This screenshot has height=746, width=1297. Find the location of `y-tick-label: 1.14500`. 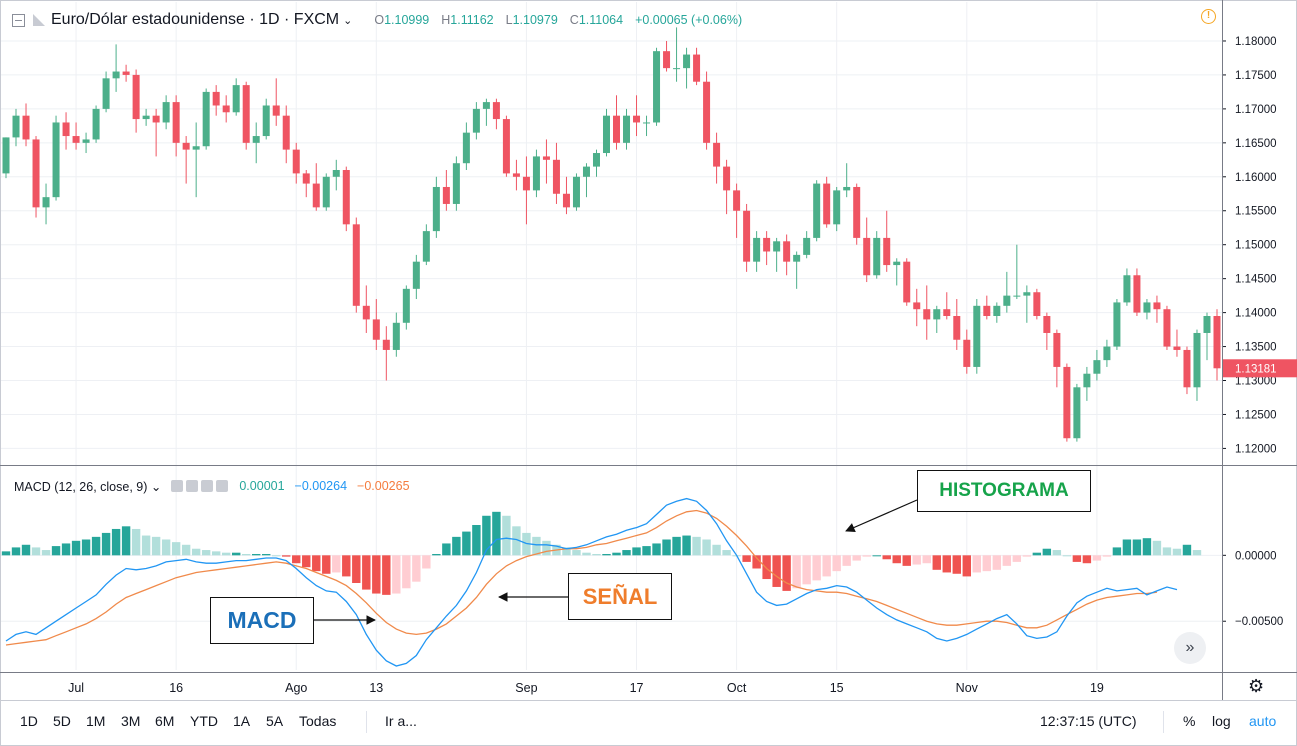

y-tick-label: 1.14500 is located at coordinates (1256, 280).